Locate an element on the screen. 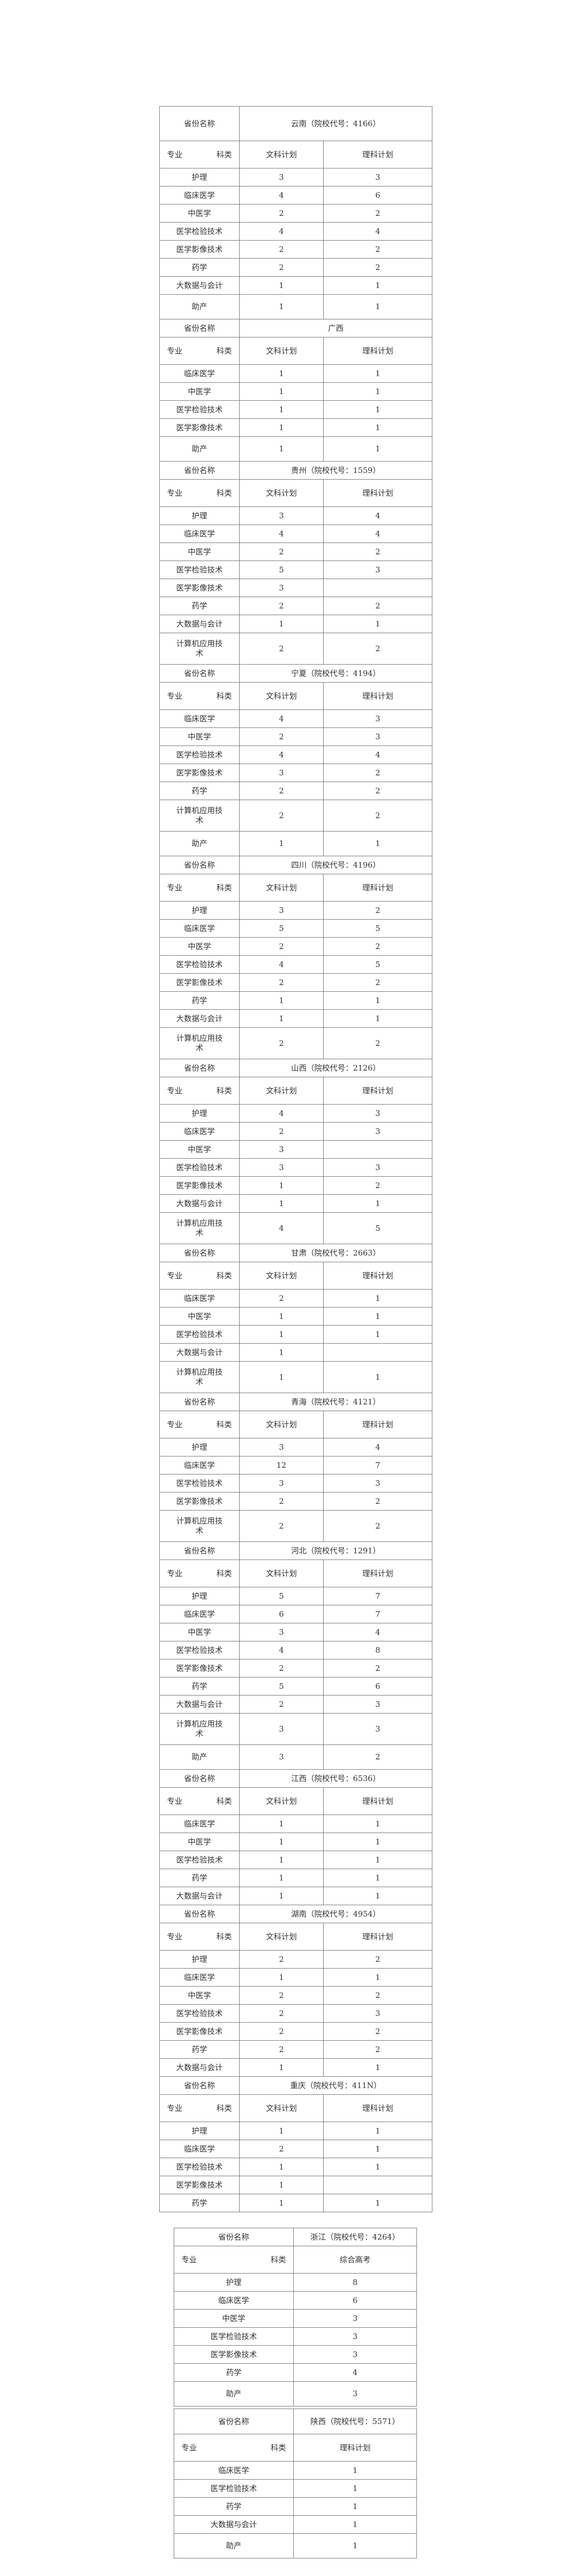  province-name: 甘肃（院校代号：2663） is located at coordinates (335, 1253).